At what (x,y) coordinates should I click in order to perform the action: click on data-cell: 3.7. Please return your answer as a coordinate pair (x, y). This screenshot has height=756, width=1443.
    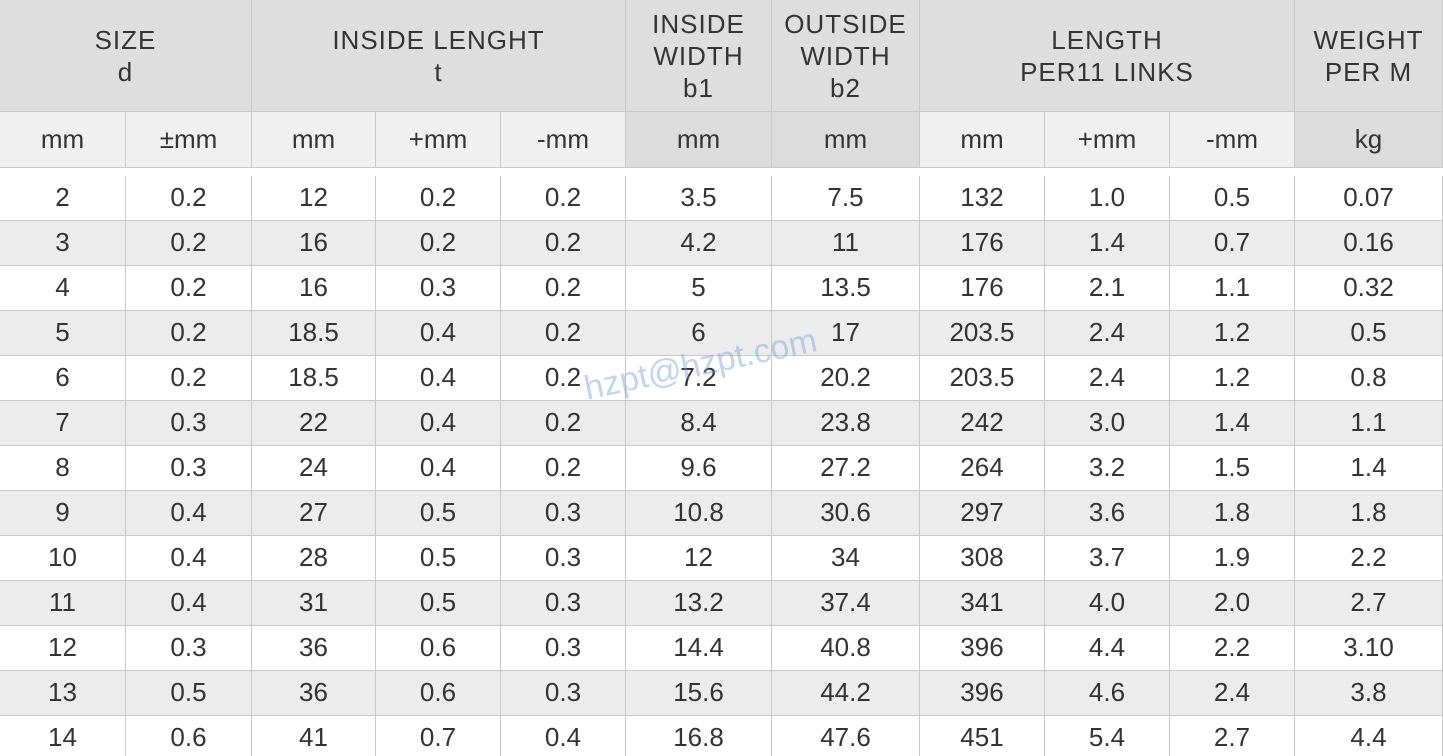
    Looking at the image, I should click on (1107, 558).